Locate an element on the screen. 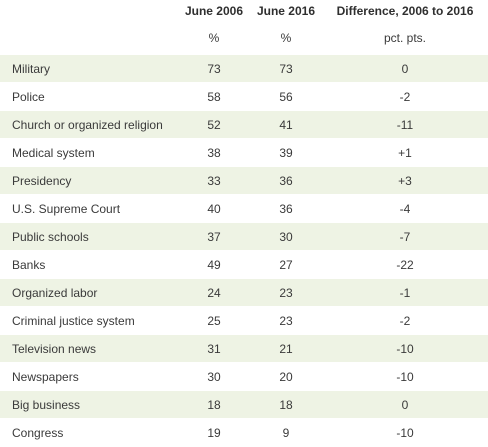  june-2016-cell: 21 is located at coordinates (286, 349).